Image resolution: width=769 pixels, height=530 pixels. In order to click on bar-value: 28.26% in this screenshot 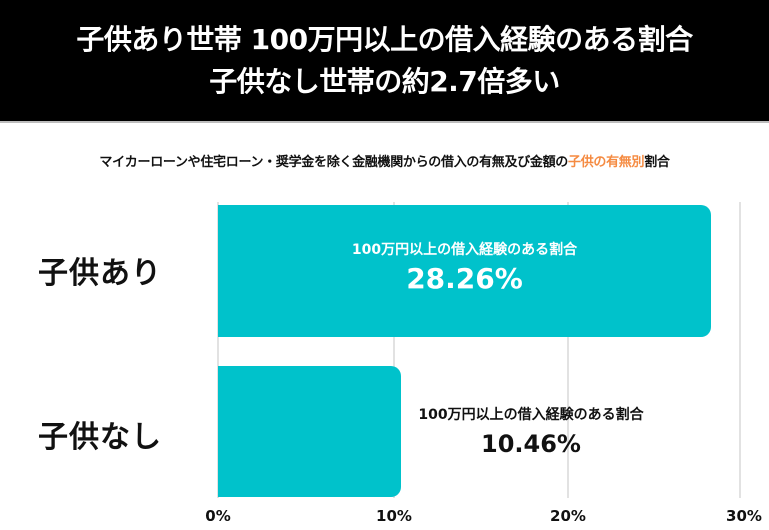, I will do `click(464, 278)`.